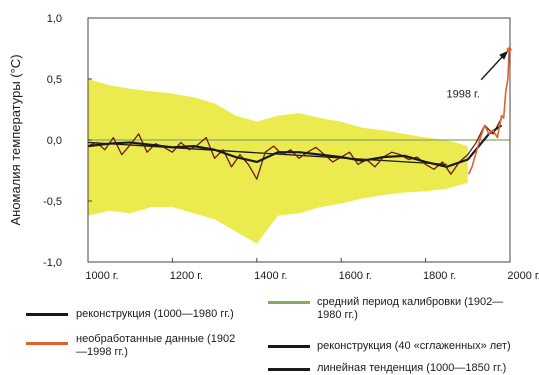  Describe the element at coordinates (488, 112) in the screenshot. I see `raw-data-line` at that location.